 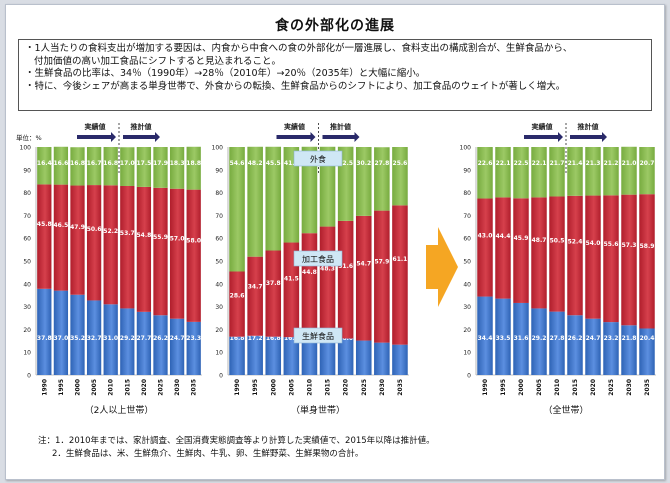 I want to click on data-label: 26.2, so click(x=160, y=338).